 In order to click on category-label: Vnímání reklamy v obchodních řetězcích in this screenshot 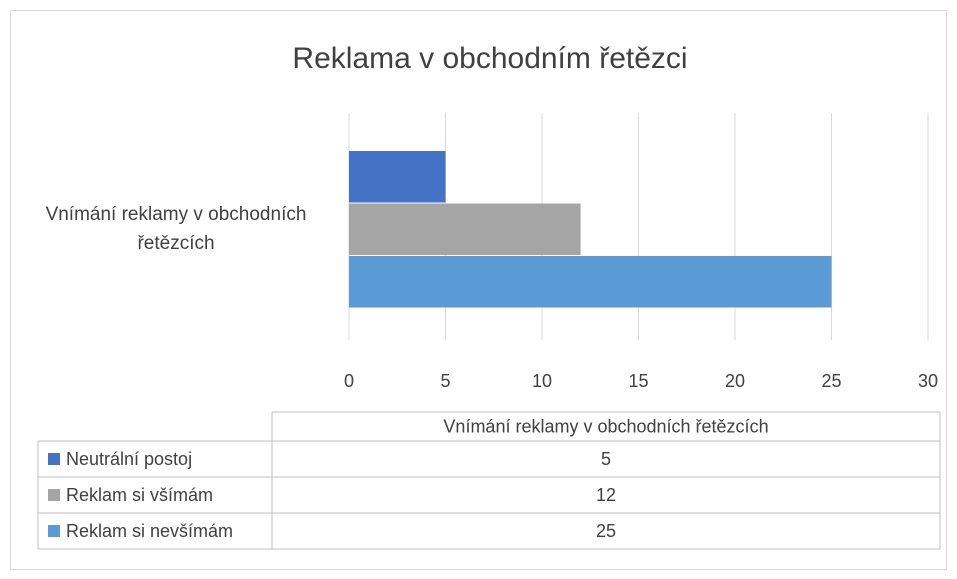, I will do `click(176, 229)`.